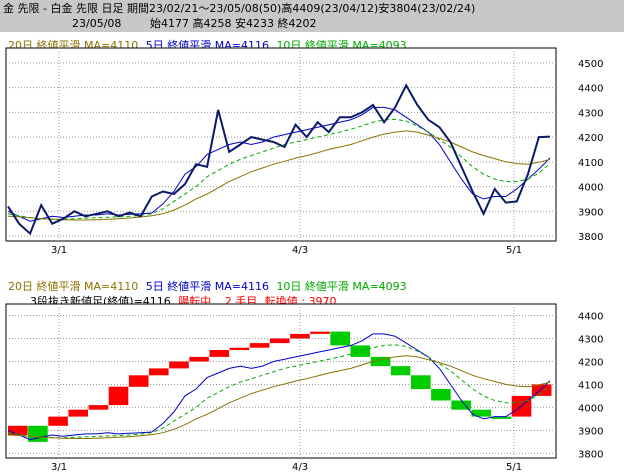  I want to click on legend-ma10-lower: 10日 終値平滑 MA=4093, so click(341, 286).